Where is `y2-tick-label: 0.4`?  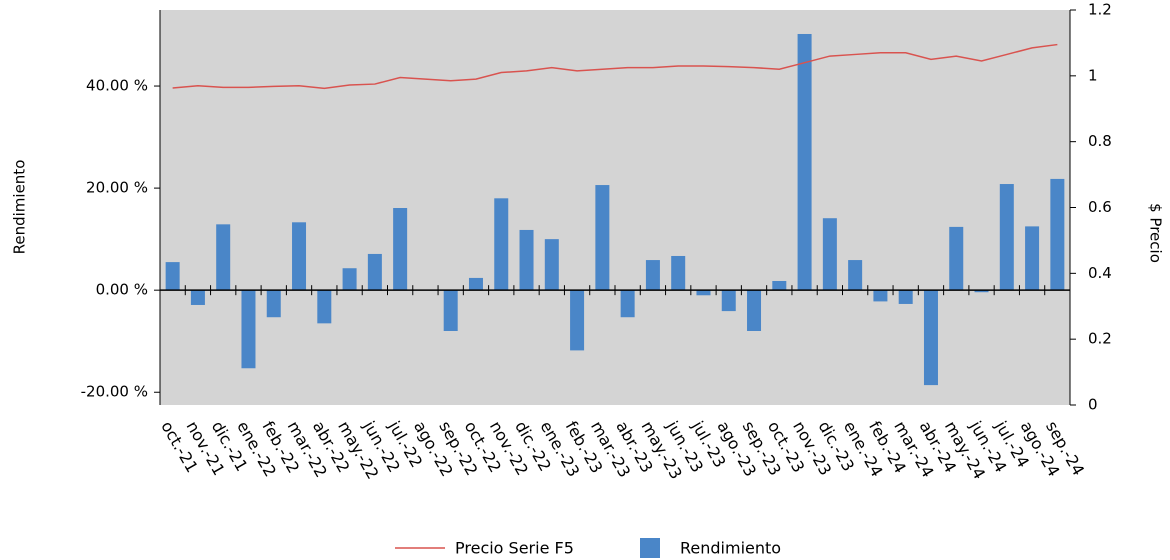 y2-tick-label: 0.4 is located at coordinates (1100, 273).